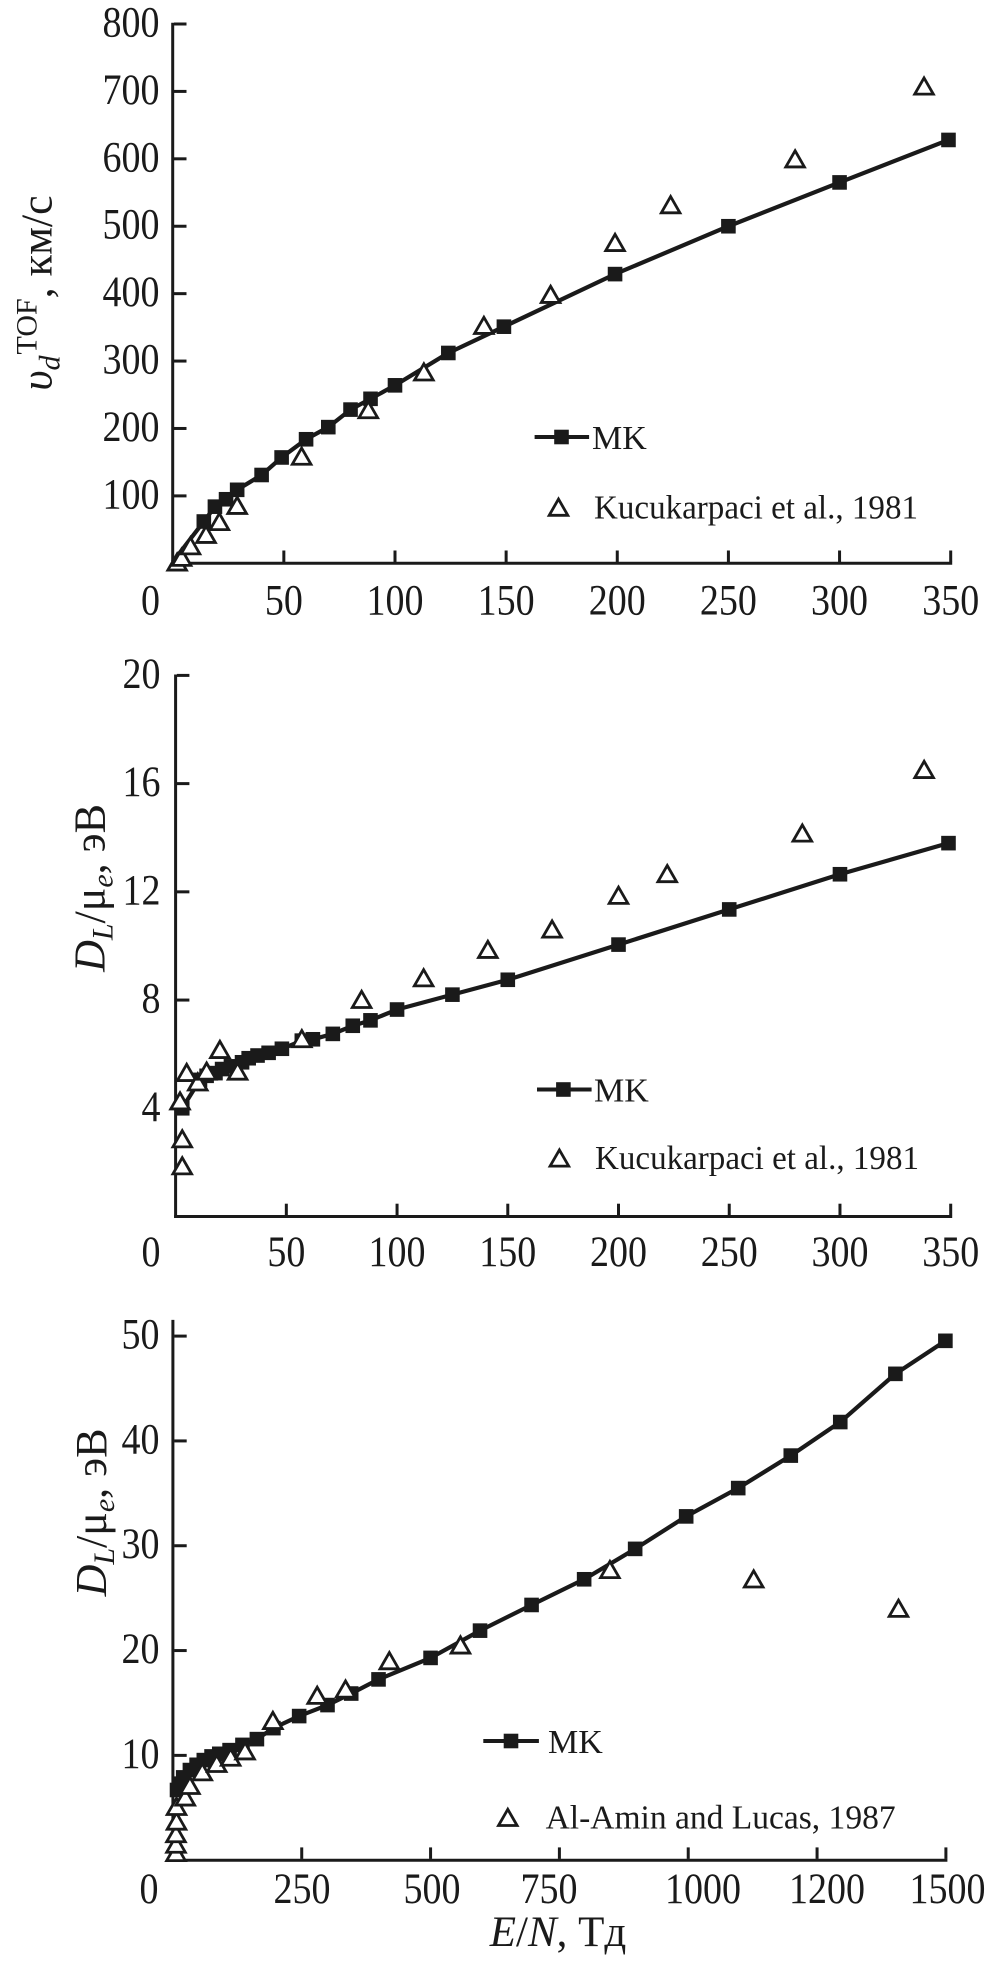 The height and width of the screenshot is (1966, 990). What do you see at coordinates (131, 90) in the screenshot?
I see `svg-text: 700` at bounding box center [131, 90].